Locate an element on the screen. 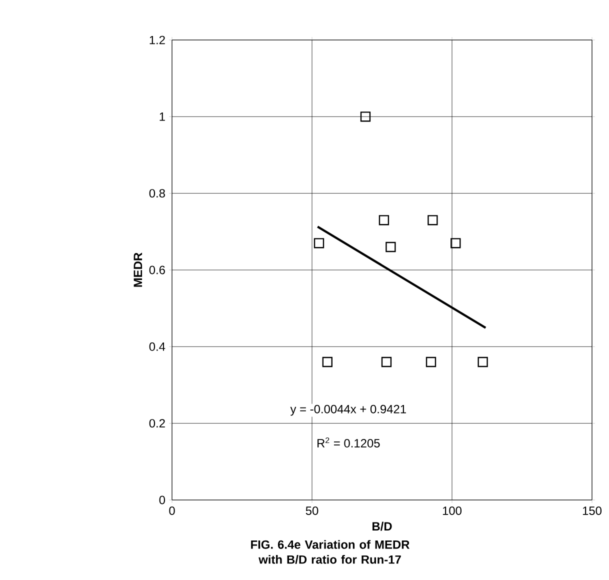  y-tick-label: 0 is located at coordinates (162, 500).